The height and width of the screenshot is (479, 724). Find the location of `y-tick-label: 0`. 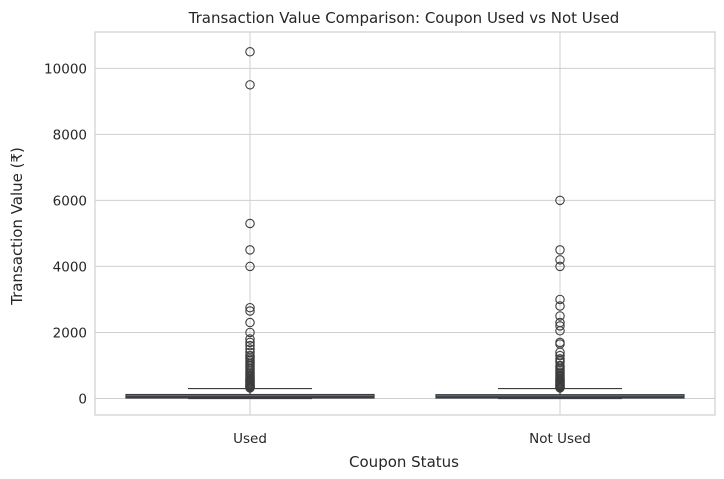

y-tick-label: 0 is located at coordinates (82, 399).